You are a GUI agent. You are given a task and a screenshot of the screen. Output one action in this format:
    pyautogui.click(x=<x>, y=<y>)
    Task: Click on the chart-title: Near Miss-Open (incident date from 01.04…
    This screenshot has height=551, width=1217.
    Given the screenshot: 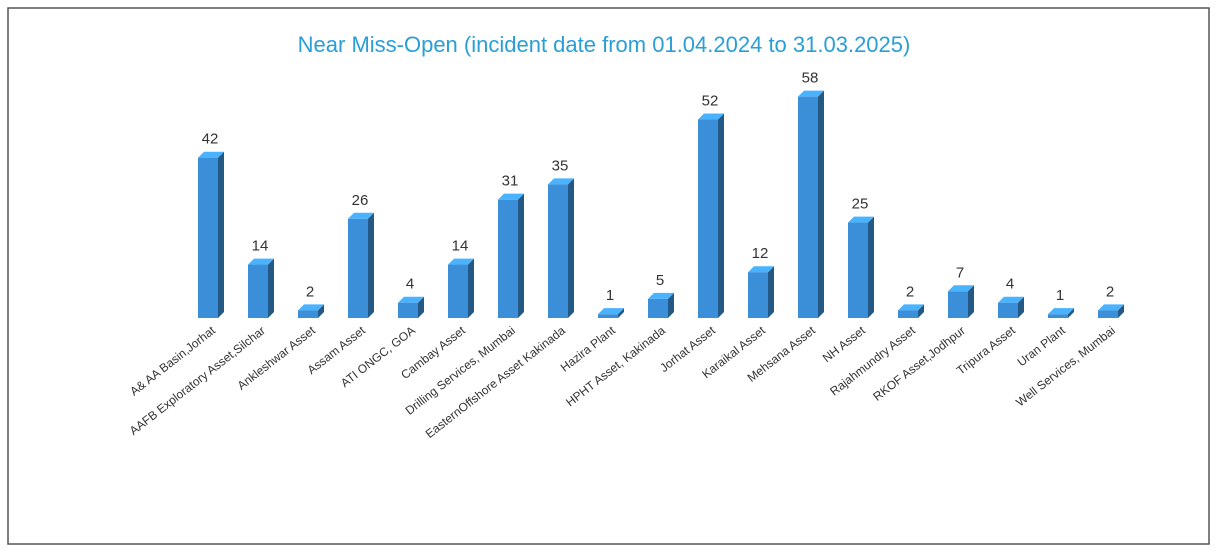 What is the action you would take?
    pyautogui.click(x=604, y=44)
    